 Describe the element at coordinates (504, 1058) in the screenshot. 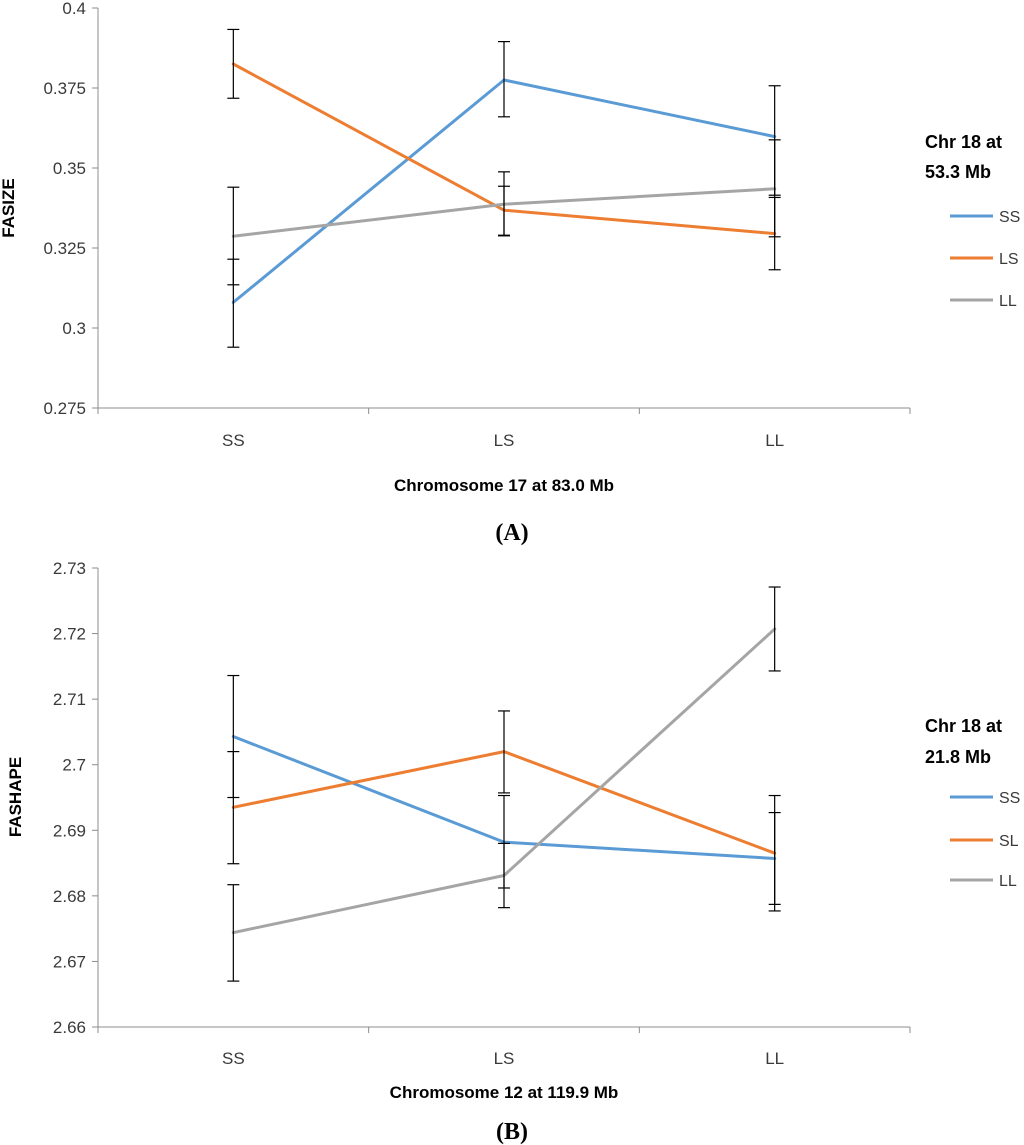

I see `chart-b-x-tick-label: LS` at that location.